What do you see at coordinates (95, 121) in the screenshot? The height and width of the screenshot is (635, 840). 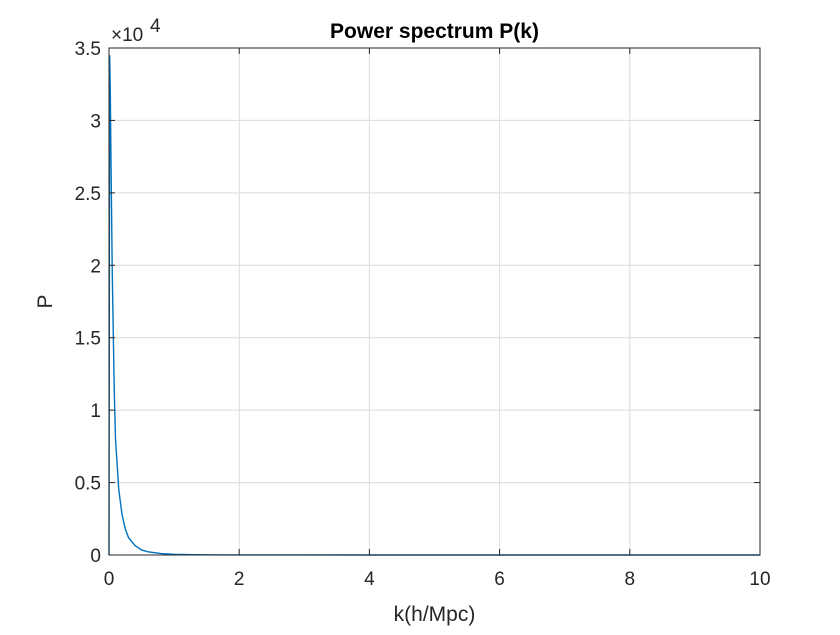 I see `y-tick-label: 3` at bounding box center [95, 121].